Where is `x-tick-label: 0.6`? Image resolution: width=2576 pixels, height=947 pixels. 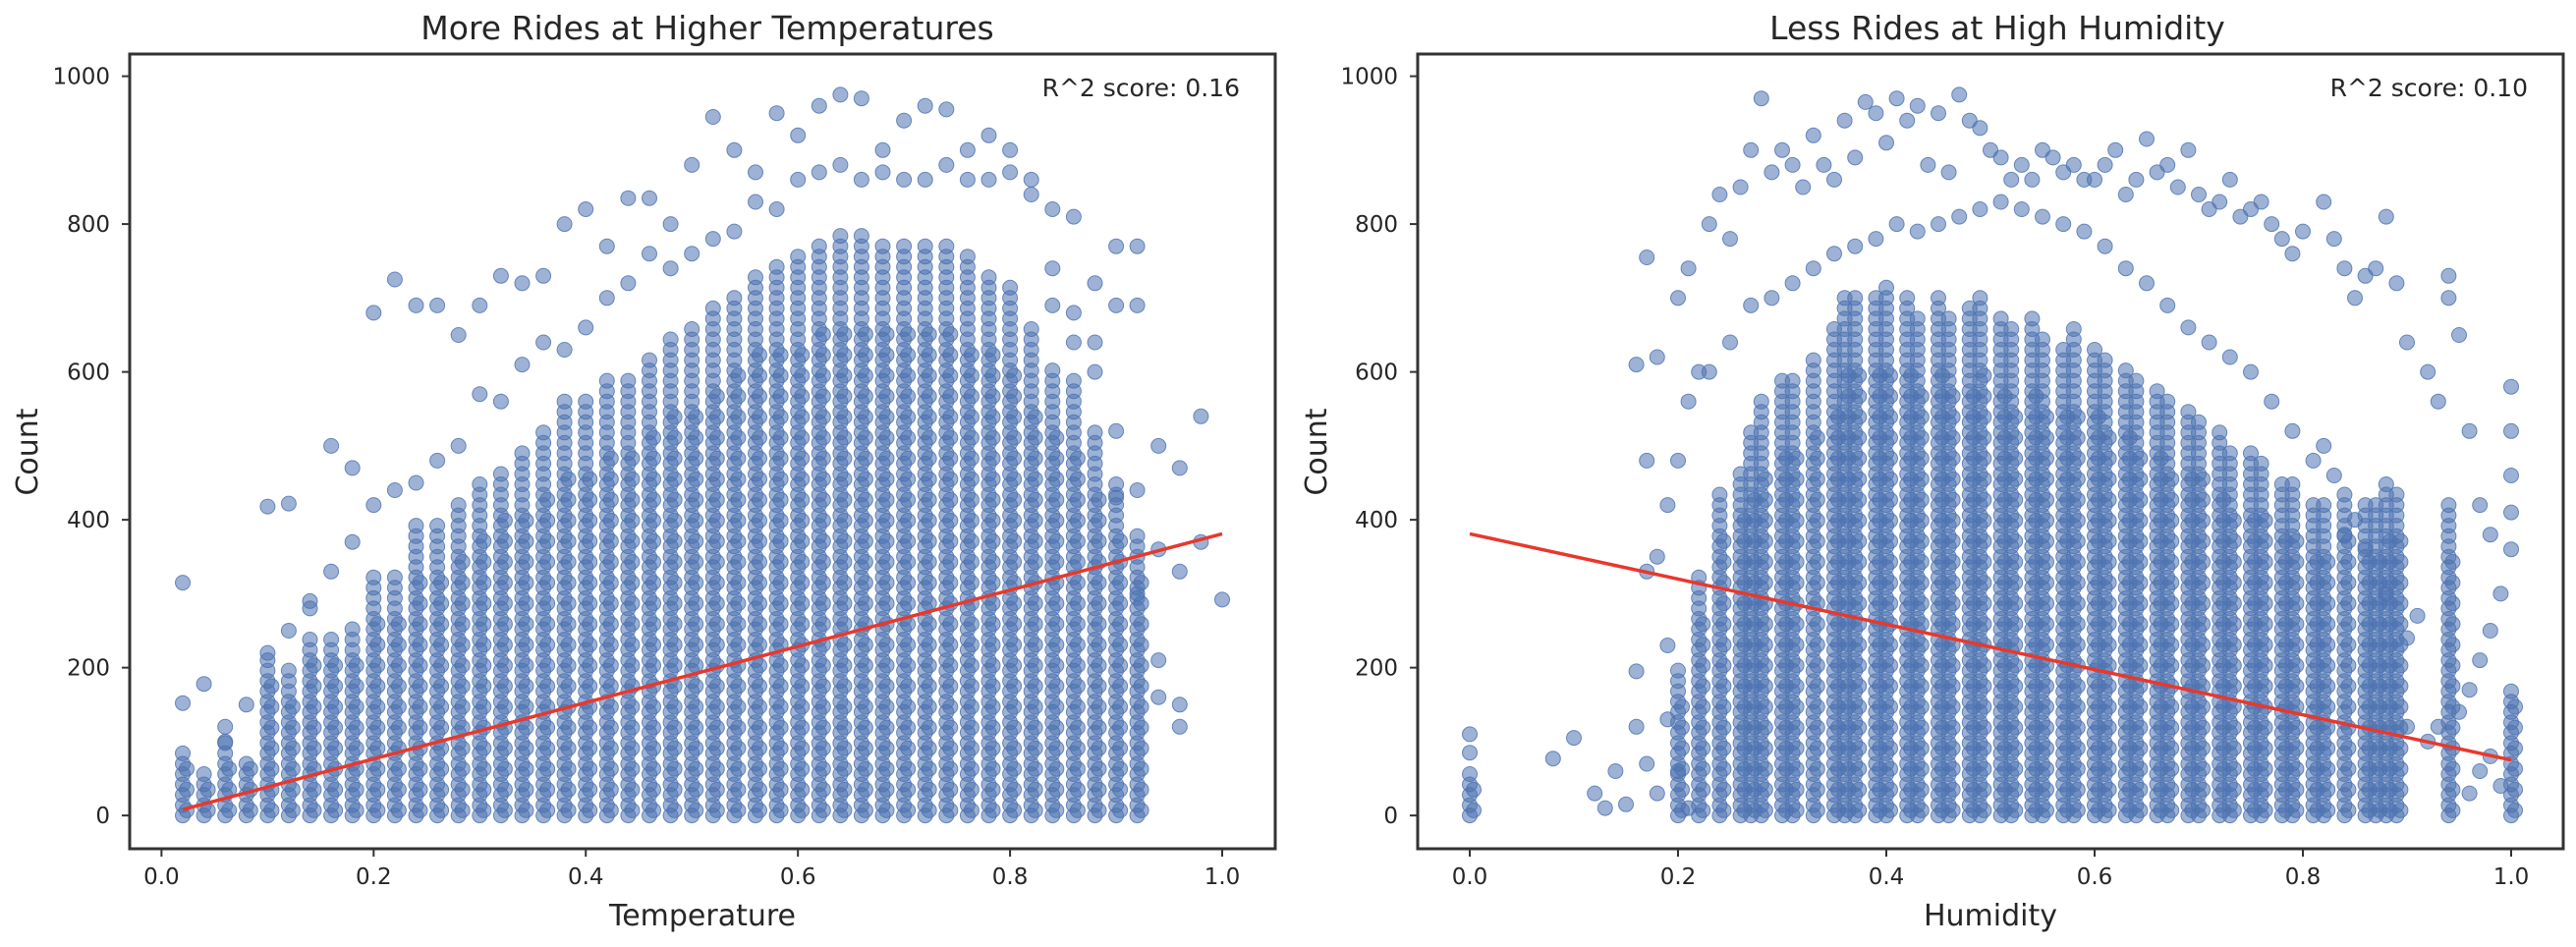
x-tick-label: 0.6 is located at coordinates (798, 877).